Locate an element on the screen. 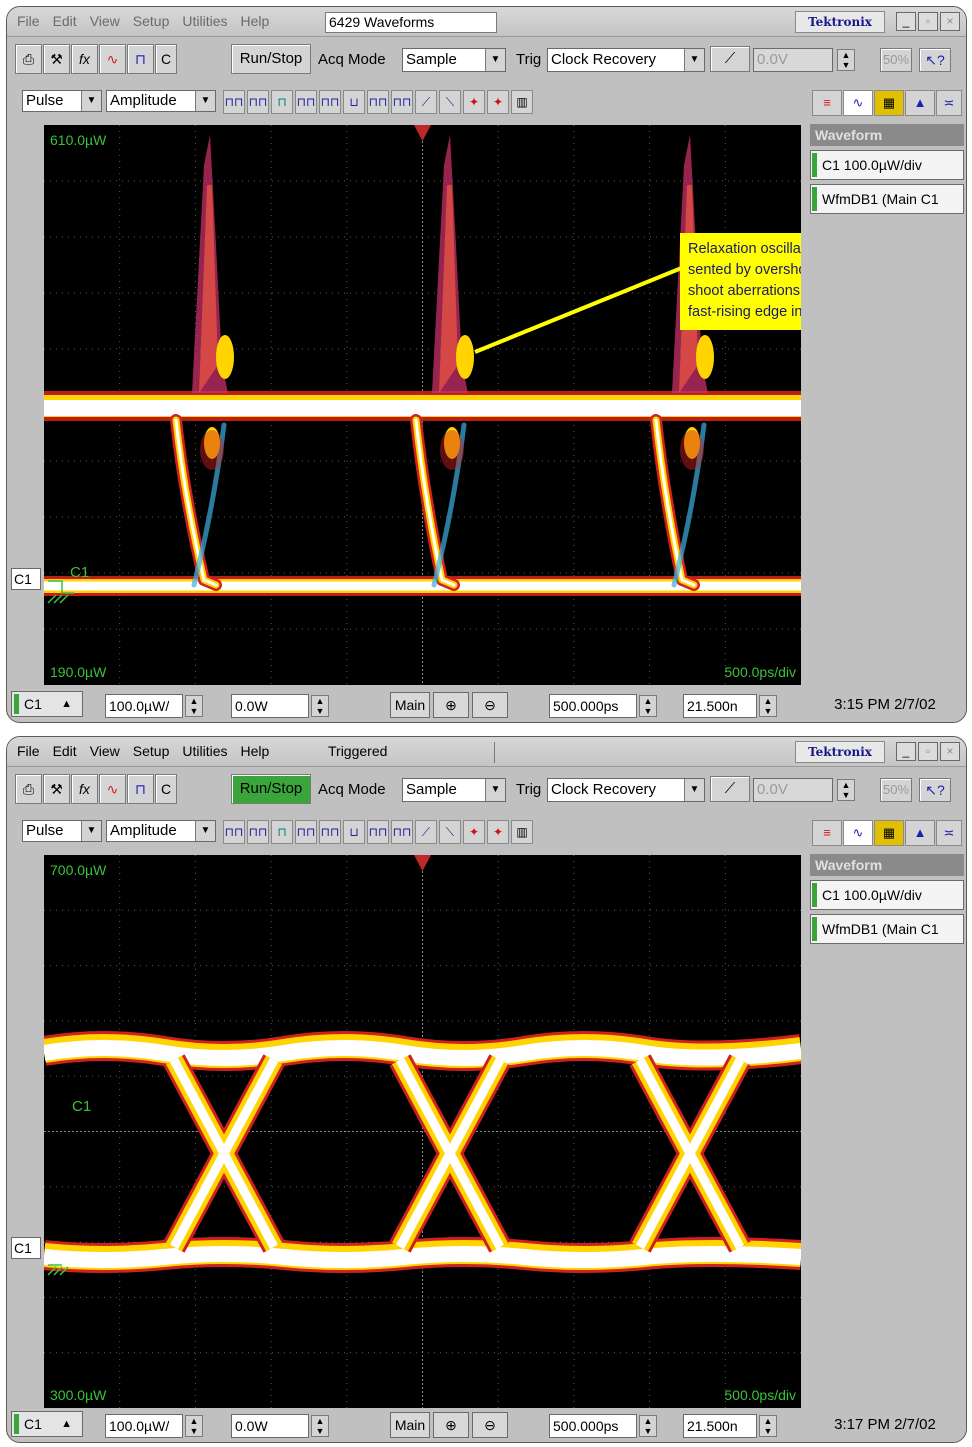 This screenshot has width=972, height=1447. meas-delay-icon: ✦ is located at coordinates (498, 832).